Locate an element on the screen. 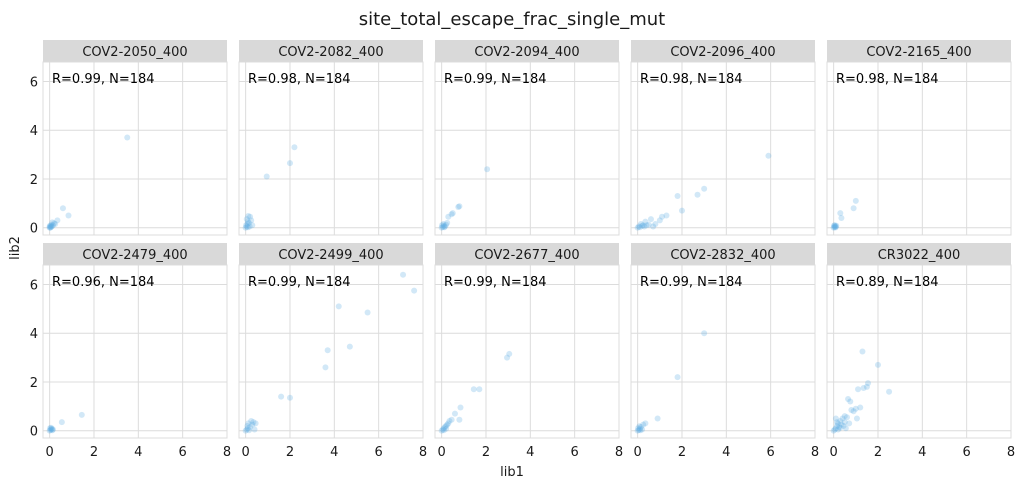 This screenshot has height=488, width=1025. correlation-annotation: R=0.99, N=184 is located at coordinates (691, 282).